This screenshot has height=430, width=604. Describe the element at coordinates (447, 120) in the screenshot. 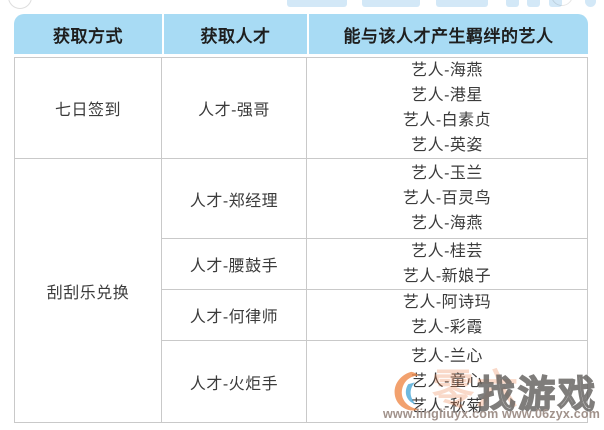

I see `artist-item: 艺人-白素贞` at that location.